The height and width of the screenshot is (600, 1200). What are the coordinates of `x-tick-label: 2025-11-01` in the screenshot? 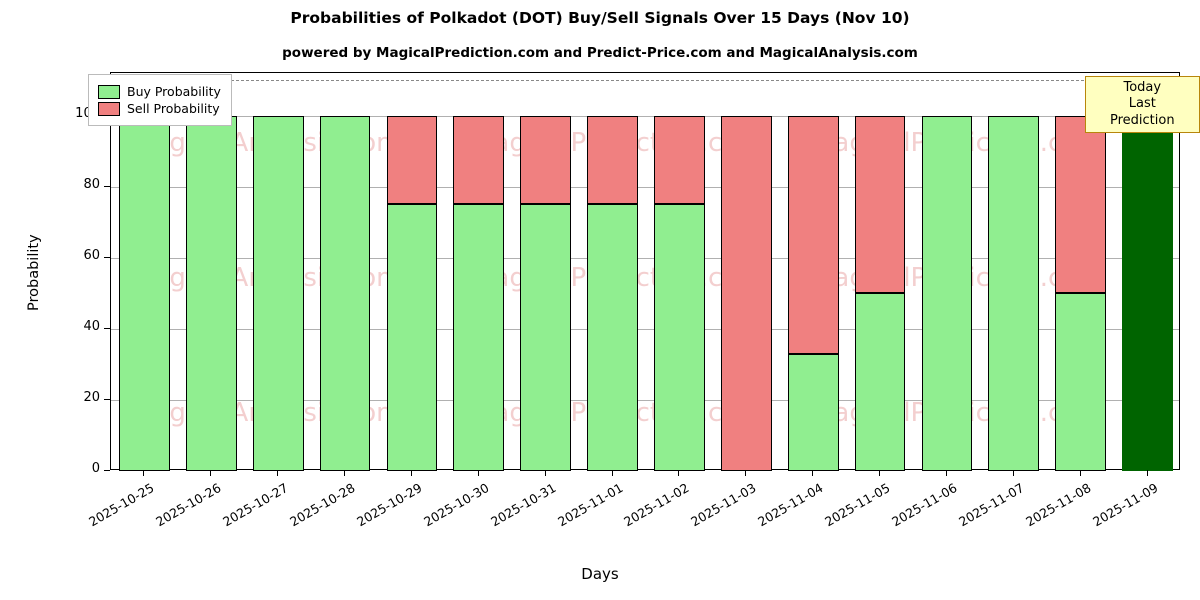 It's located at (590, 505).